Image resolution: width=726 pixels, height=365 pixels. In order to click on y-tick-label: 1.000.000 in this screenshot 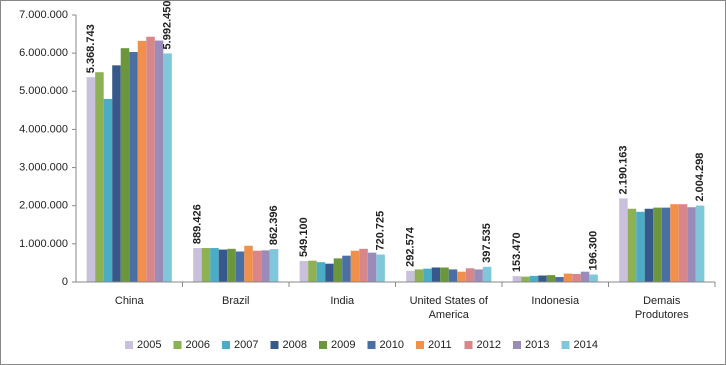, I will do `click(43, 244)`.